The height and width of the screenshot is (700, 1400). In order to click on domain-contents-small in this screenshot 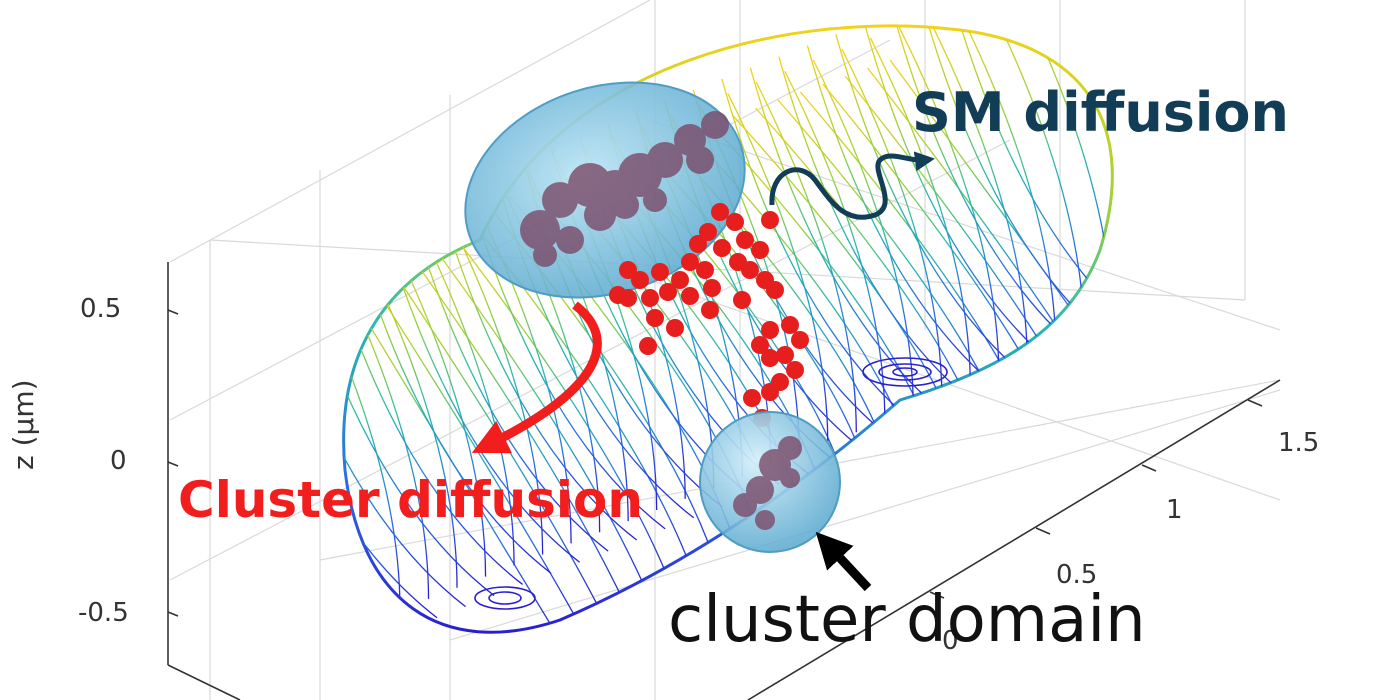, I will do `click(767, 483)`.